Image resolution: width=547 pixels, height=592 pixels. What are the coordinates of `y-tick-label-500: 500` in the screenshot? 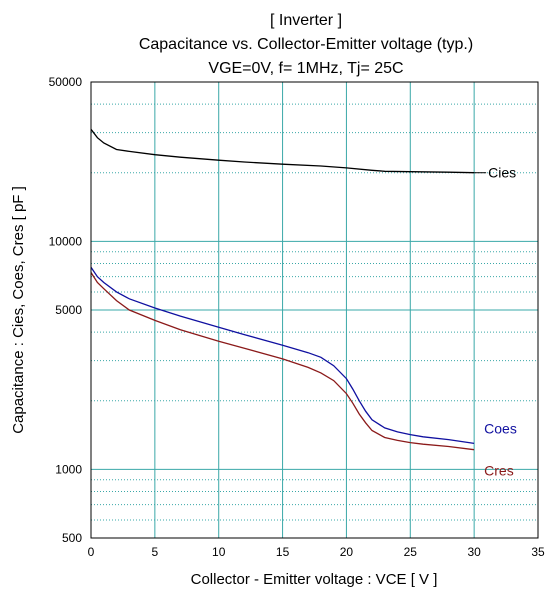 It's located at (72, 538).